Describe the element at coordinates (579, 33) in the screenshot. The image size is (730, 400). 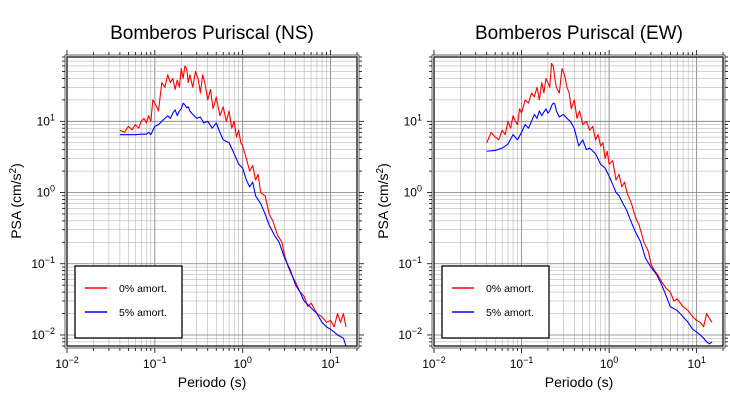
I see `chart-title: Bomberos Puriscal (EW)` at that location.